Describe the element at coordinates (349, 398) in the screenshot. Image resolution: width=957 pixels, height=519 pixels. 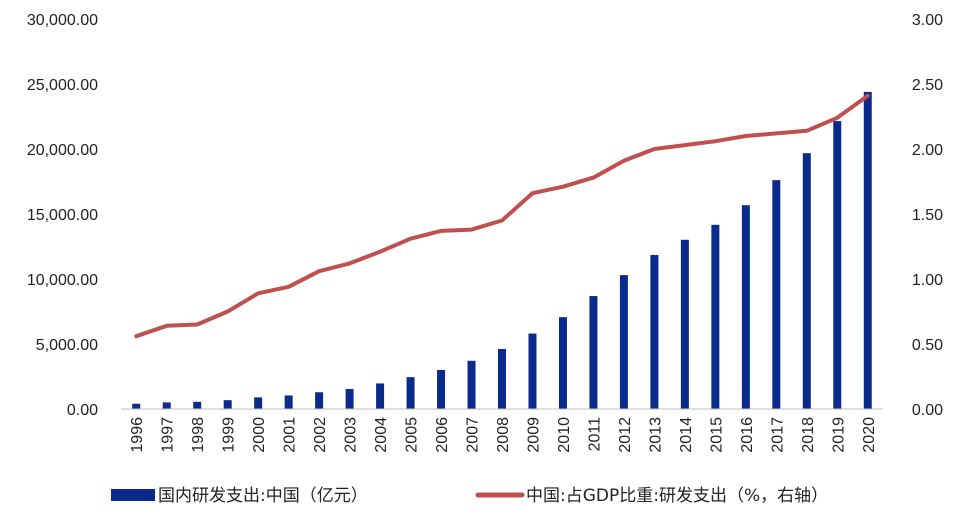
I see `bar-2003` at that location.